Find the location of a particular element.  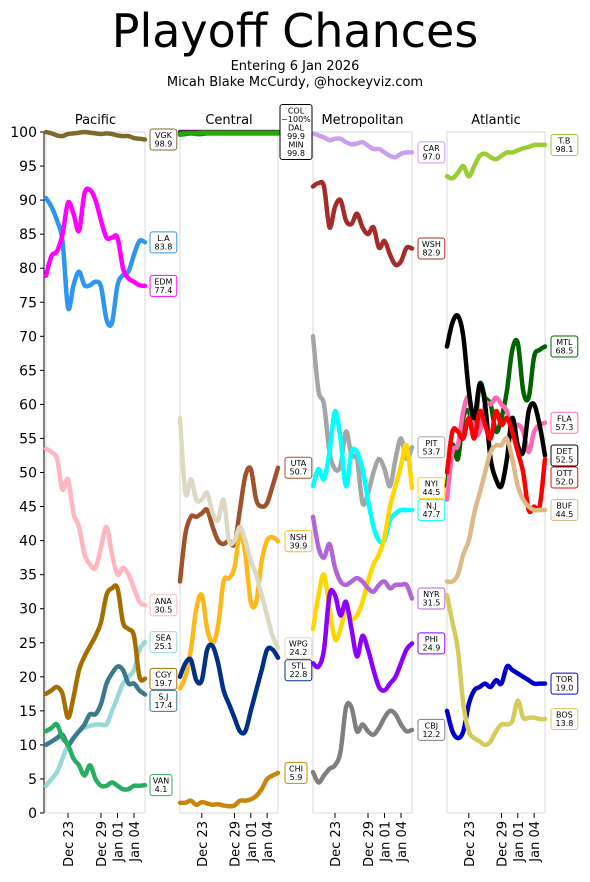

end-label-wpg-text: 24.2 is located at coordinates (298, 652).